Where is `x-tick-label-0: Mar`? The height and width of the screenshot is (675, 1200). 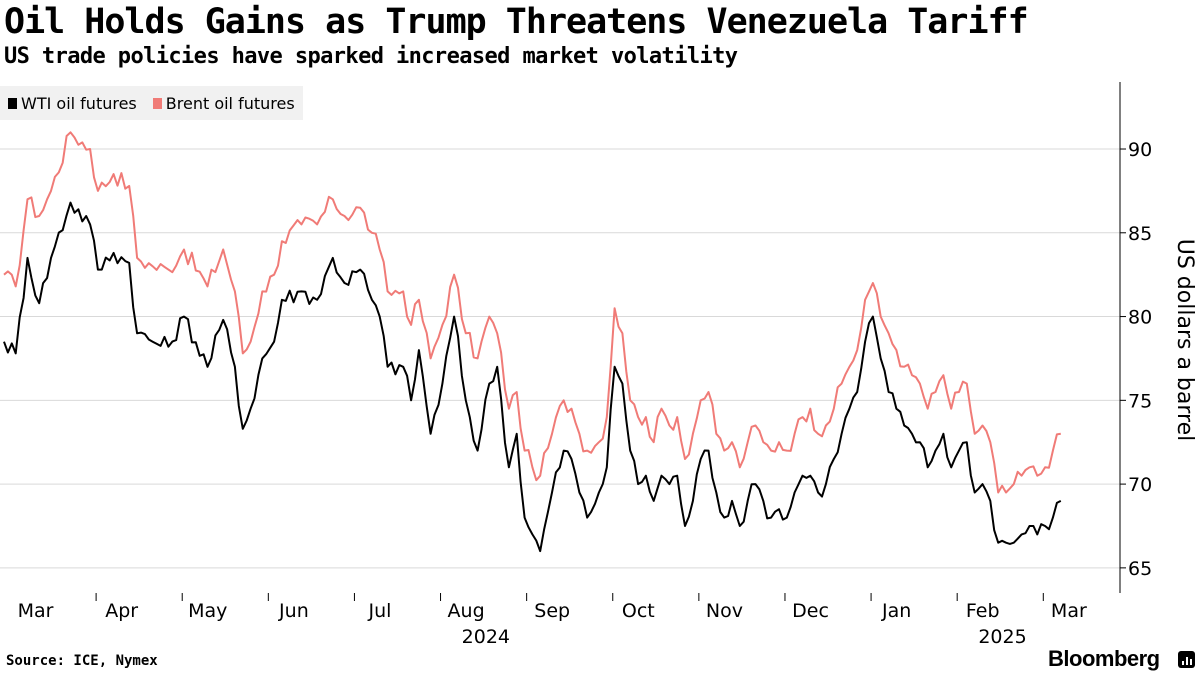
x-tick-label-0: Mar is located at coordinates (36, 611).